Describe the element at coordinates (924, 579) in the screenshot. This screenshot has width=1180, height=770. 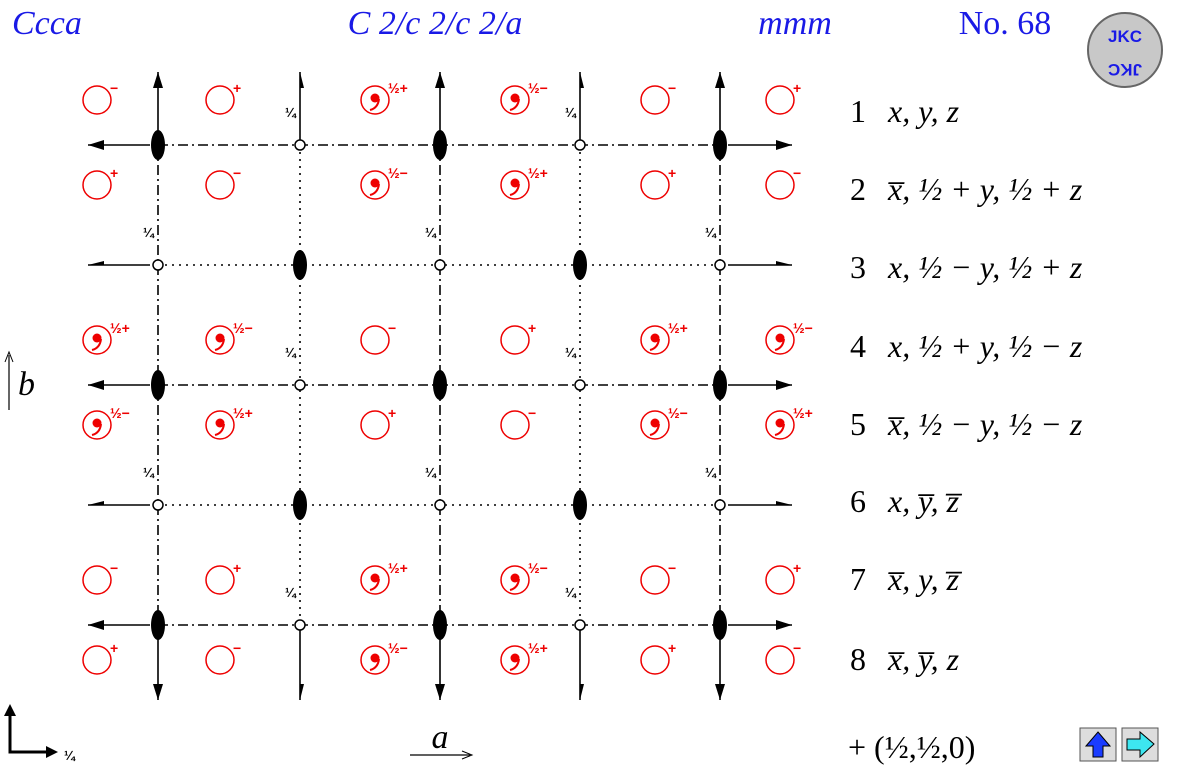
I see `position-coords: x̅, y, z̅` at that location.